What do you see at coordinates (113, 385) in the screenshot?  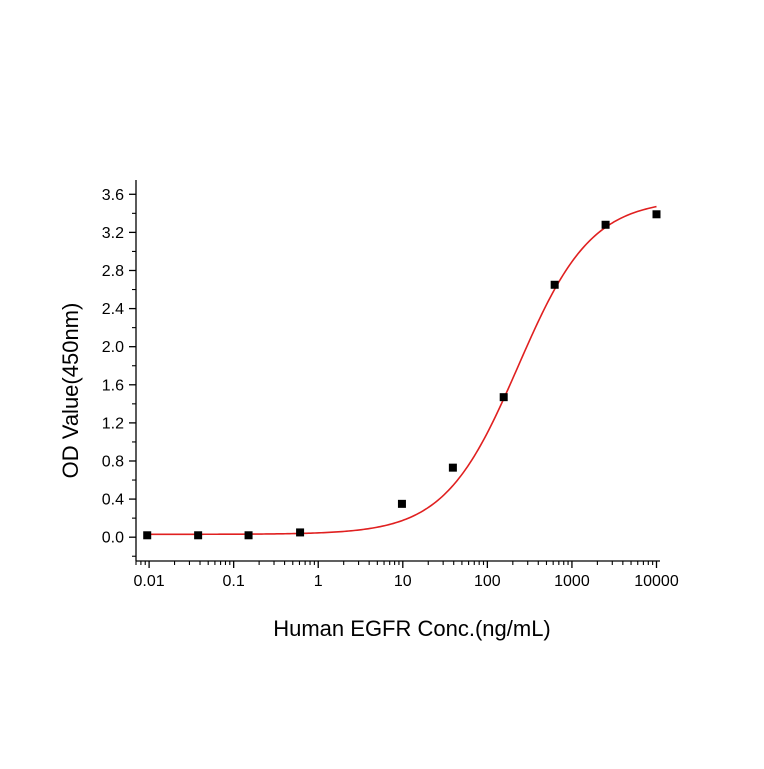 I see `y-tick-label: 1.6` at bounding box center [113, 385].